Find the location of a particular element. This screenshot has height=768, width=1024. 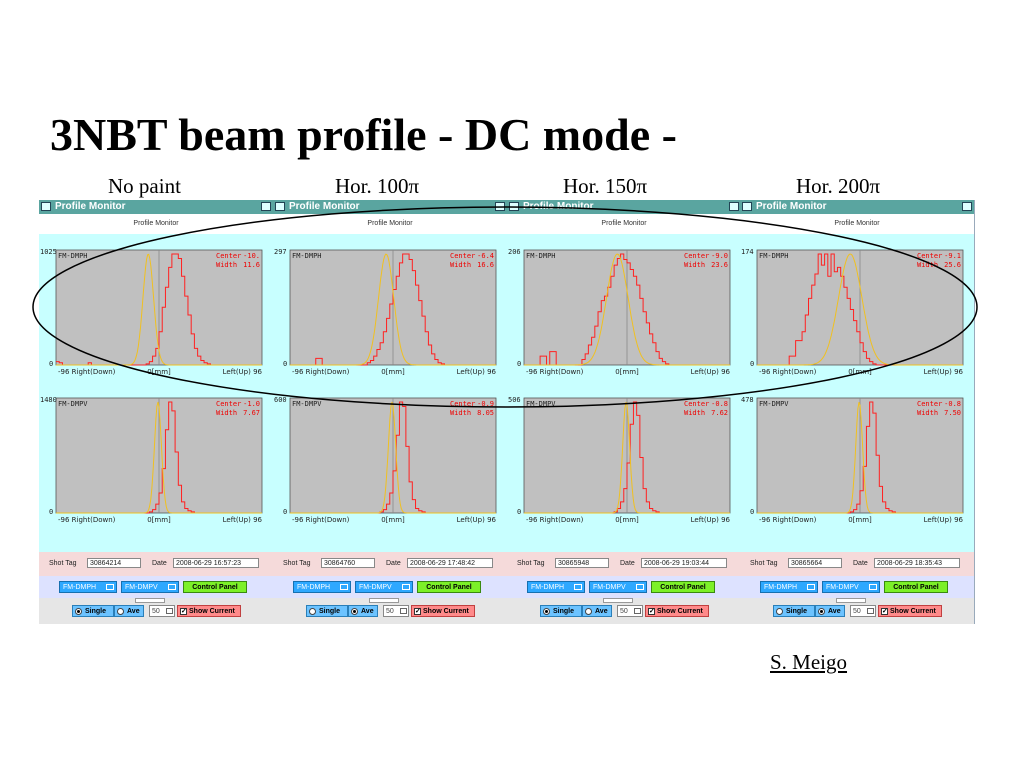

date-field: 2008-06-29 18:35:43 is located at coordinates (917, 563).